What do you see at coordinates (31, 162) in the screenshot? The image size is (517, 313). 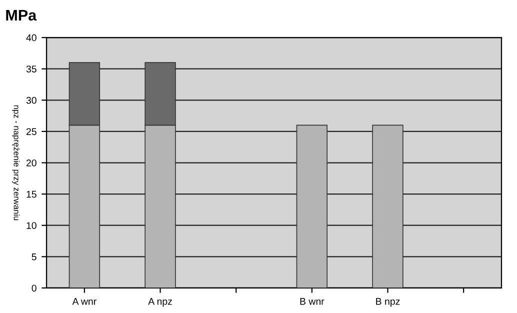 I see `y-tick-label: 20` at bounding box center [31, 162].